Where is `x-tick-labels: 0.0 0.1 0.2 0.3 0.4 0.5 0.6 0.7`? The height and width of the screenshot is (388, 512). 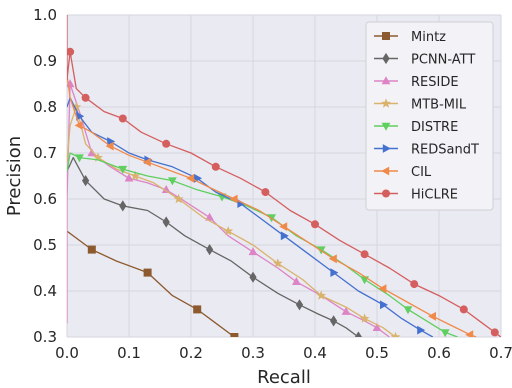 x-tick-labels: 0.0 0.1 0.2 0.3 0.4 0.5 0.6 0.7 is located at coordinates (283, 353).